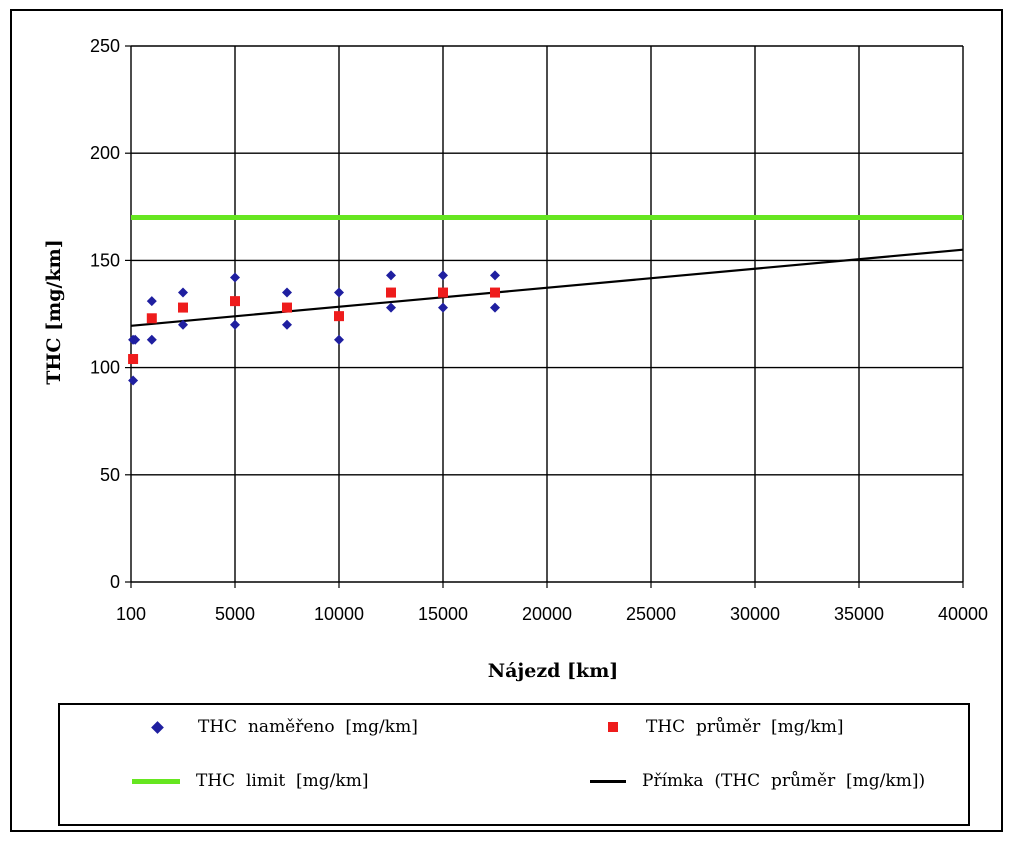 This screenshot has height=847, width=1020. I want to click on y-tick-label: 200, so click(105, 153).